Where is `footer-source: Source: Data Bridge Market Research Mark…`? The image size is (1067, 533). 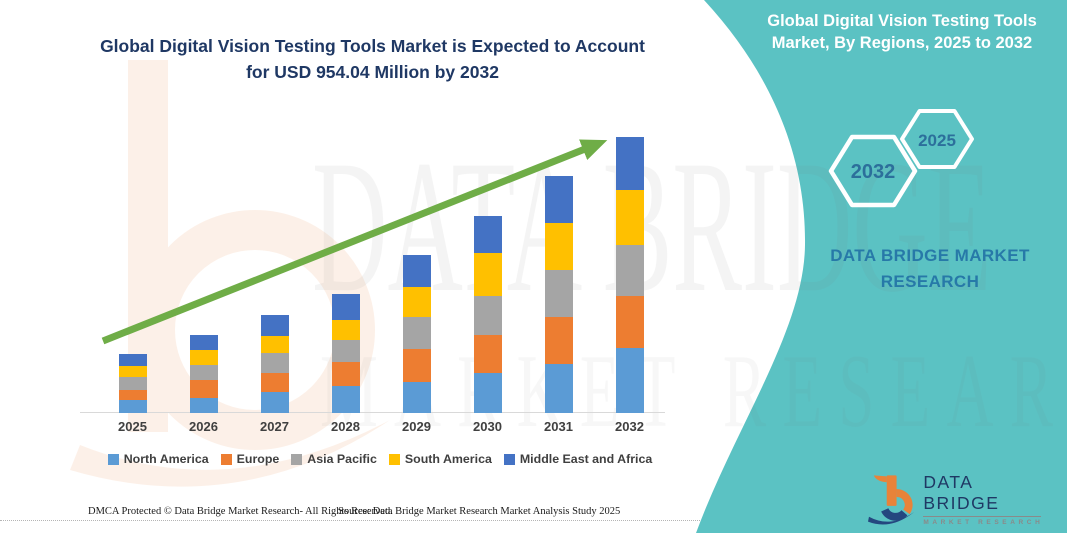 footer-source: Source: Data Bridge Market Research Mark… is located at coordinates (479, 511).